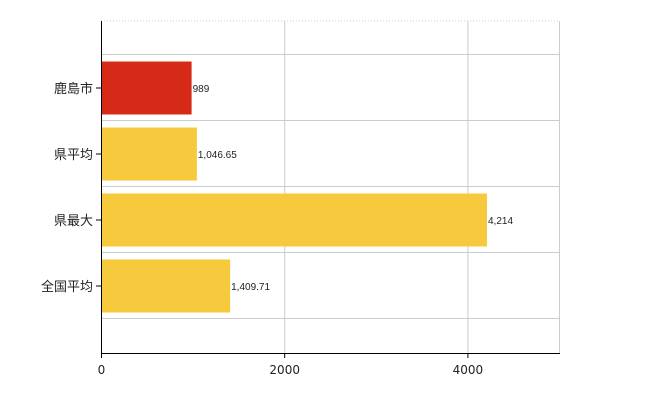 This screenshot has height=400, width=650. Describe the element at coordinates (468, 370) in the screenshot. I see `x-tick-label-2: 4000` at that location.